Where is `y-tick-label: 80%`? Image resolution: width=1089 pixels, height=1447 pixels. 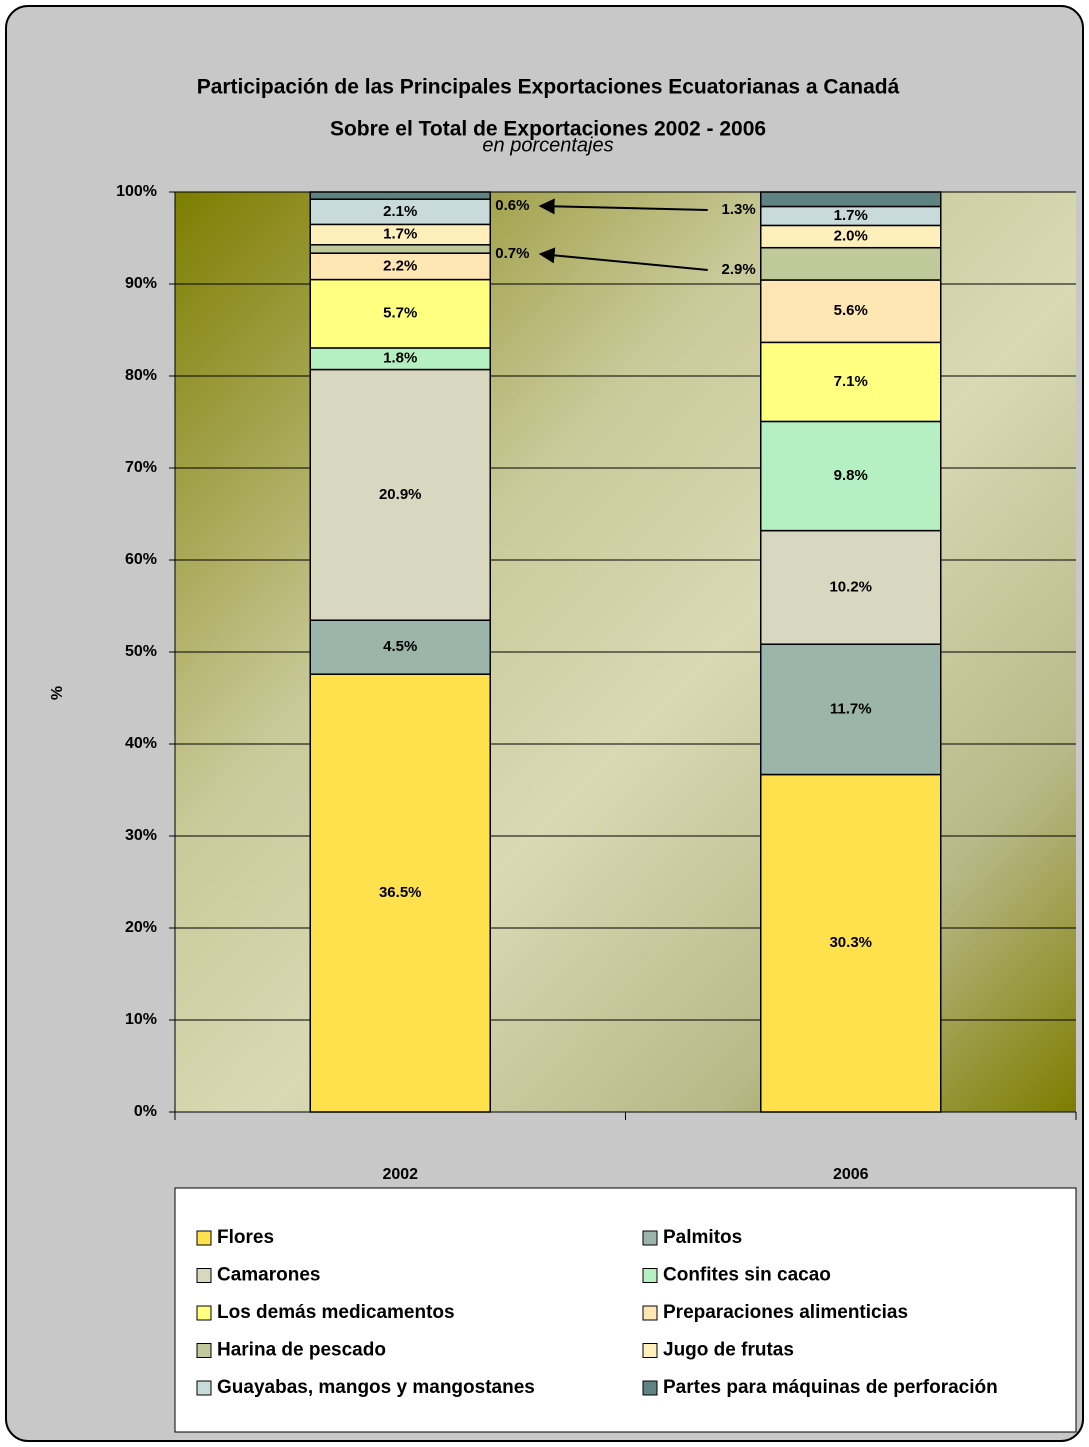
y-tick-label: 80% is located at coordinates (141, 375).